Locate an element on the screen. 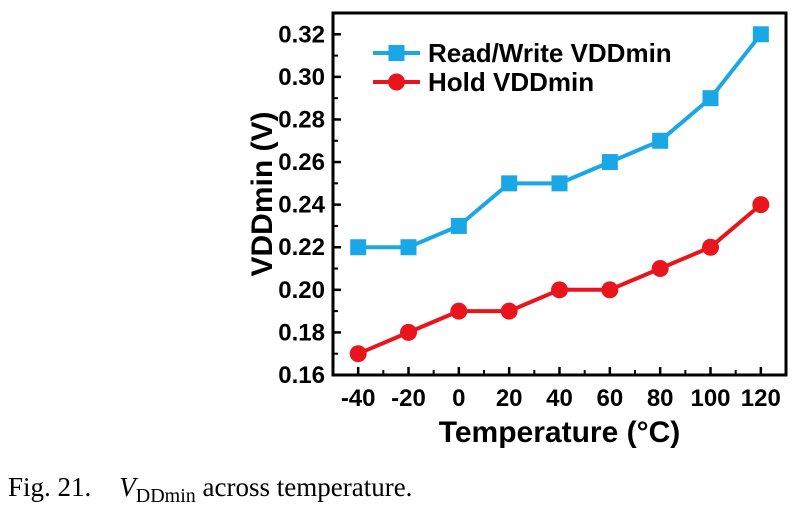 This screenshot has width=801, height=514. caption-subscript: DDmin is located at coordinates (165, 496).